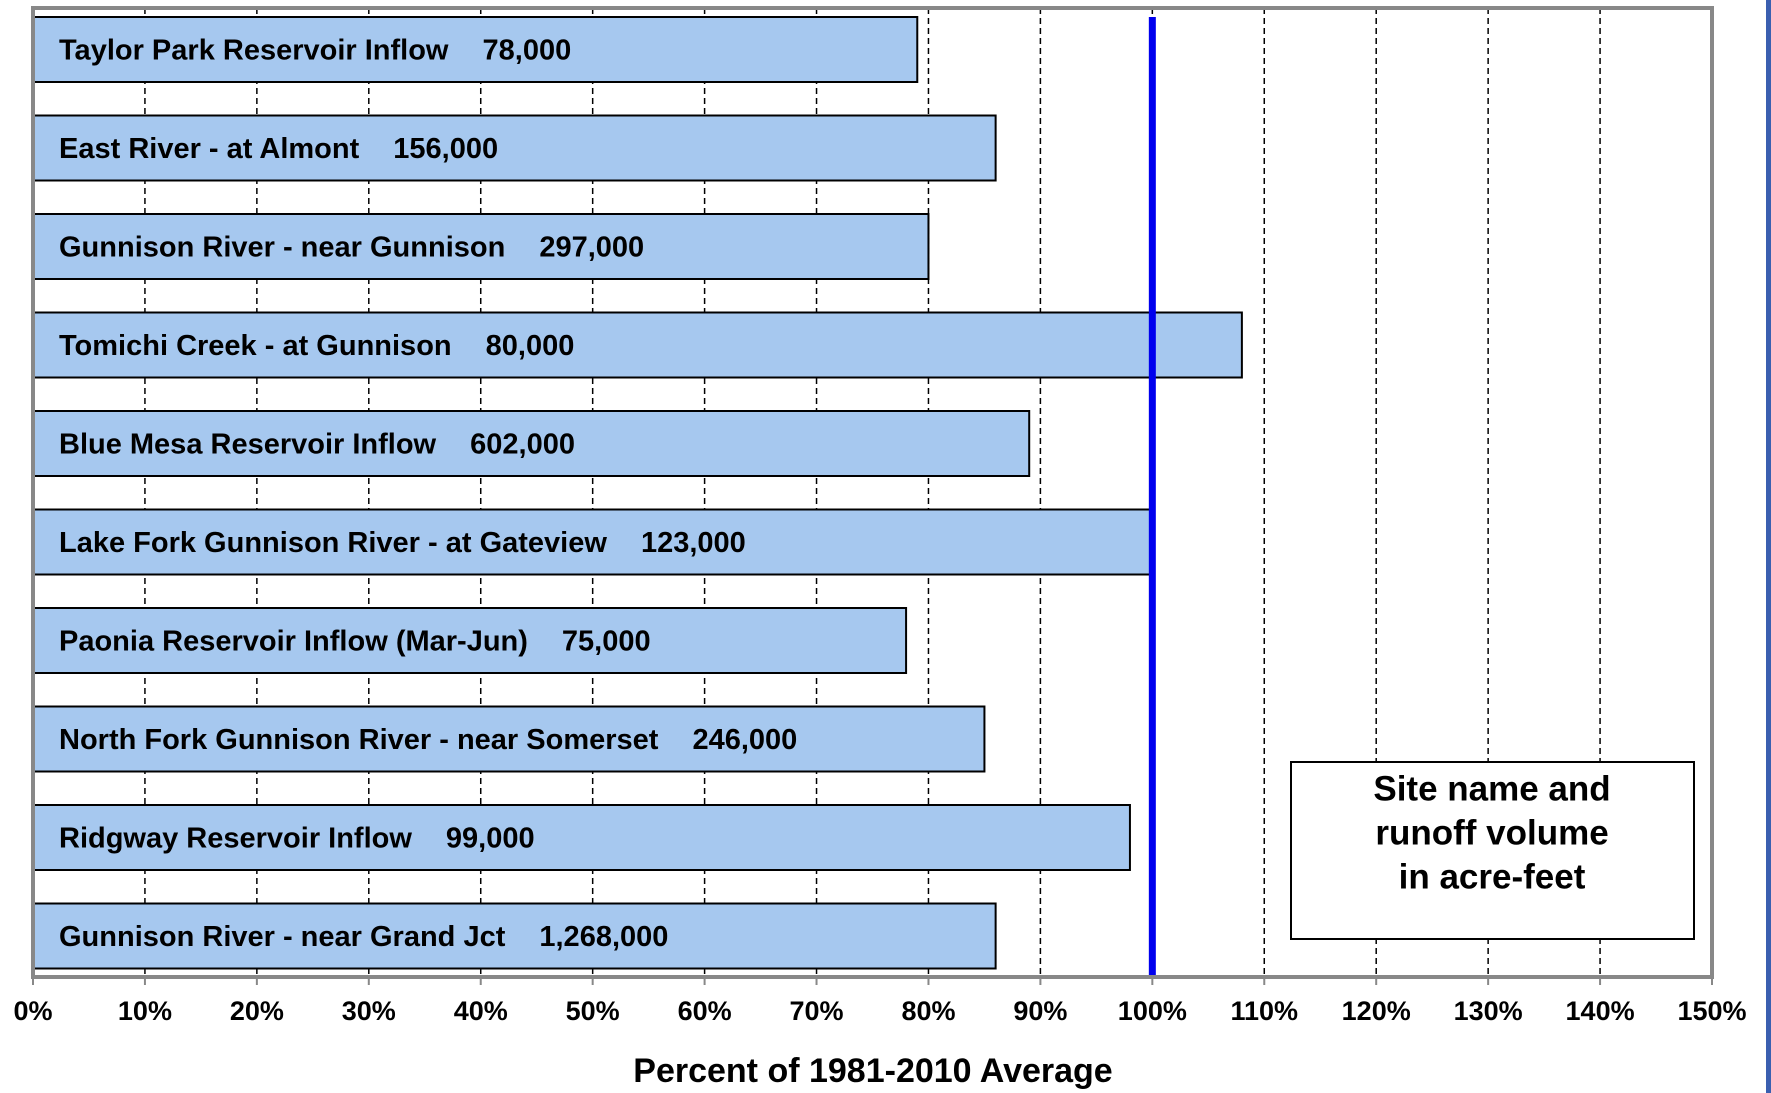 This screenshot has width=1771, height=1093. What do you see at coordinates (1711, 1011) in the screenshot?
I see `x-tick-label: 150%` at bounding box center [1711, 1011].